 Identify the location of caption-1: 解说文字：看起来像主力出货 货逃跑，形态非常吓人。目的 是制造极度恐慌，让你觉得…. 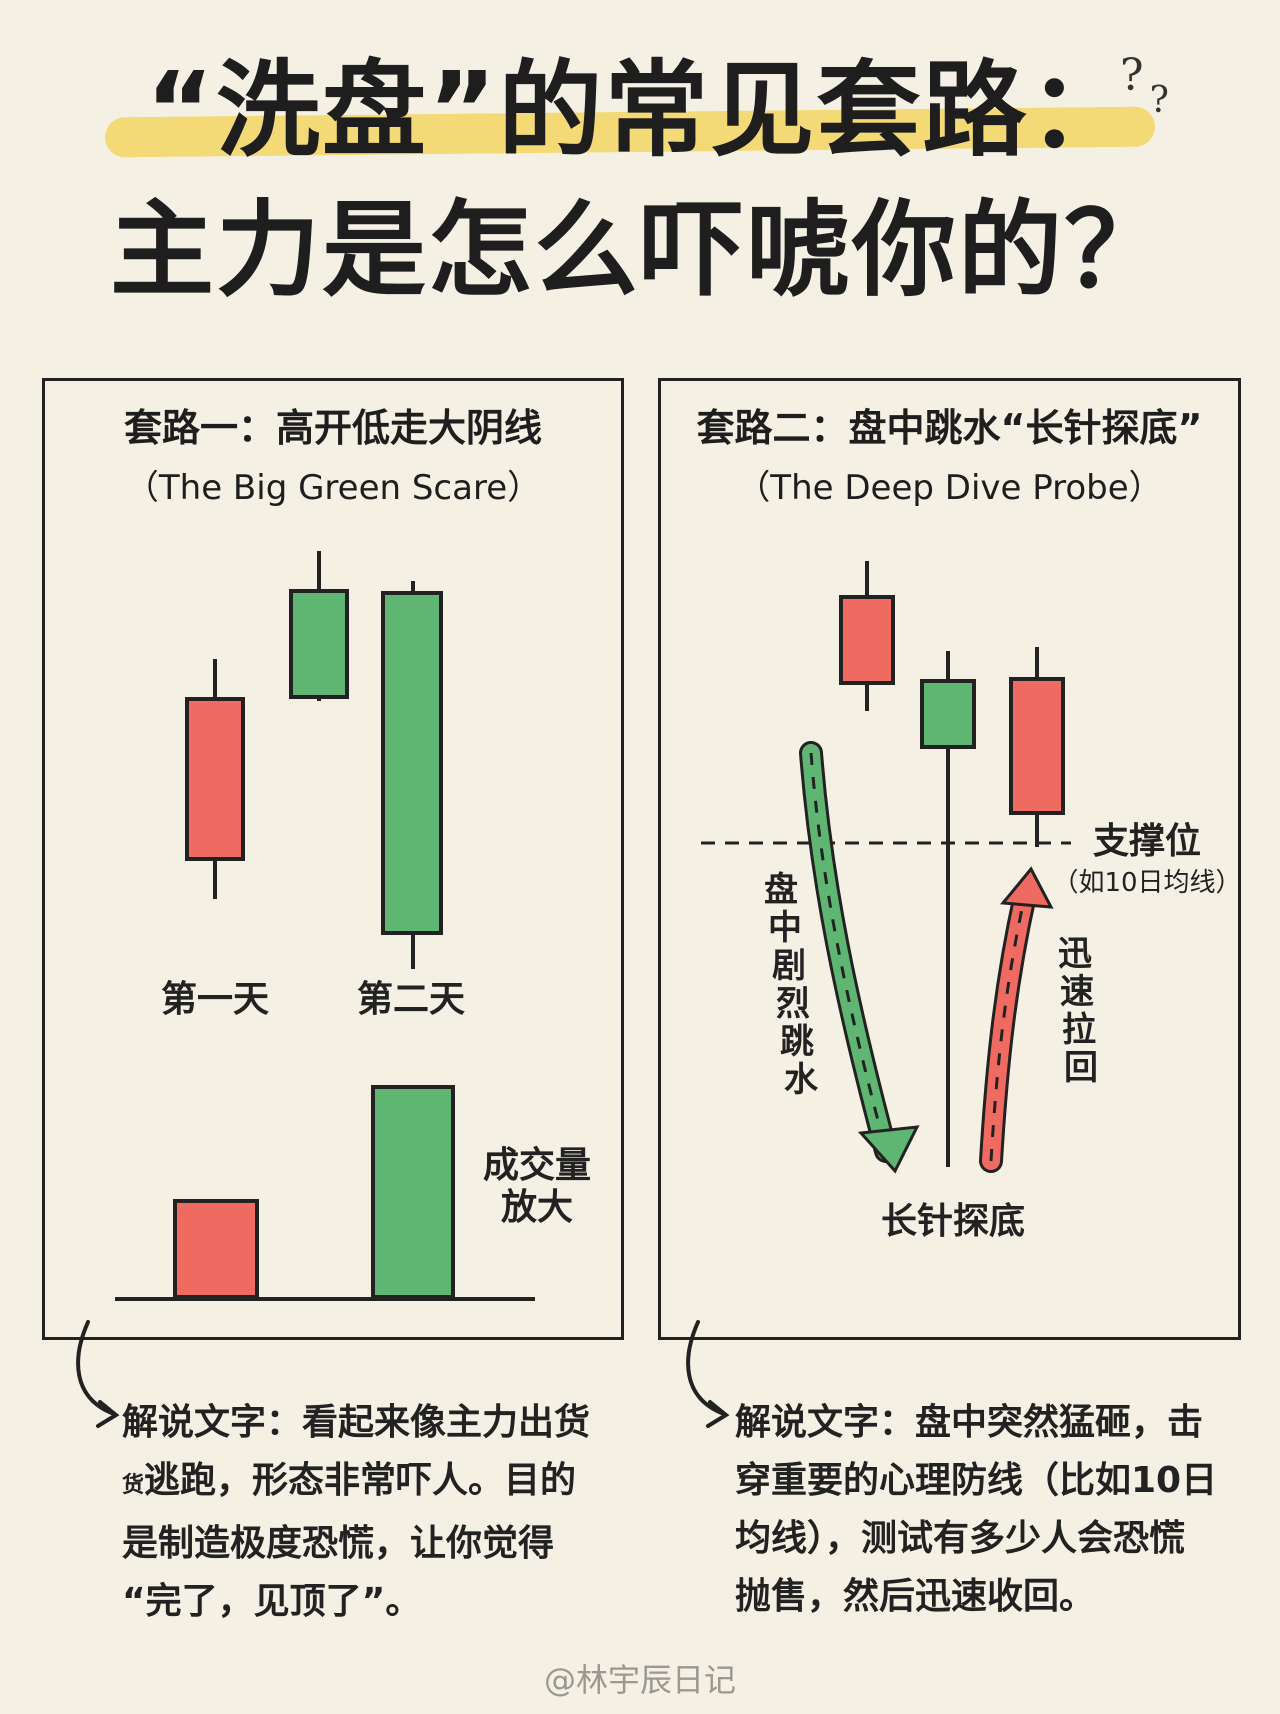
(372, 1512).